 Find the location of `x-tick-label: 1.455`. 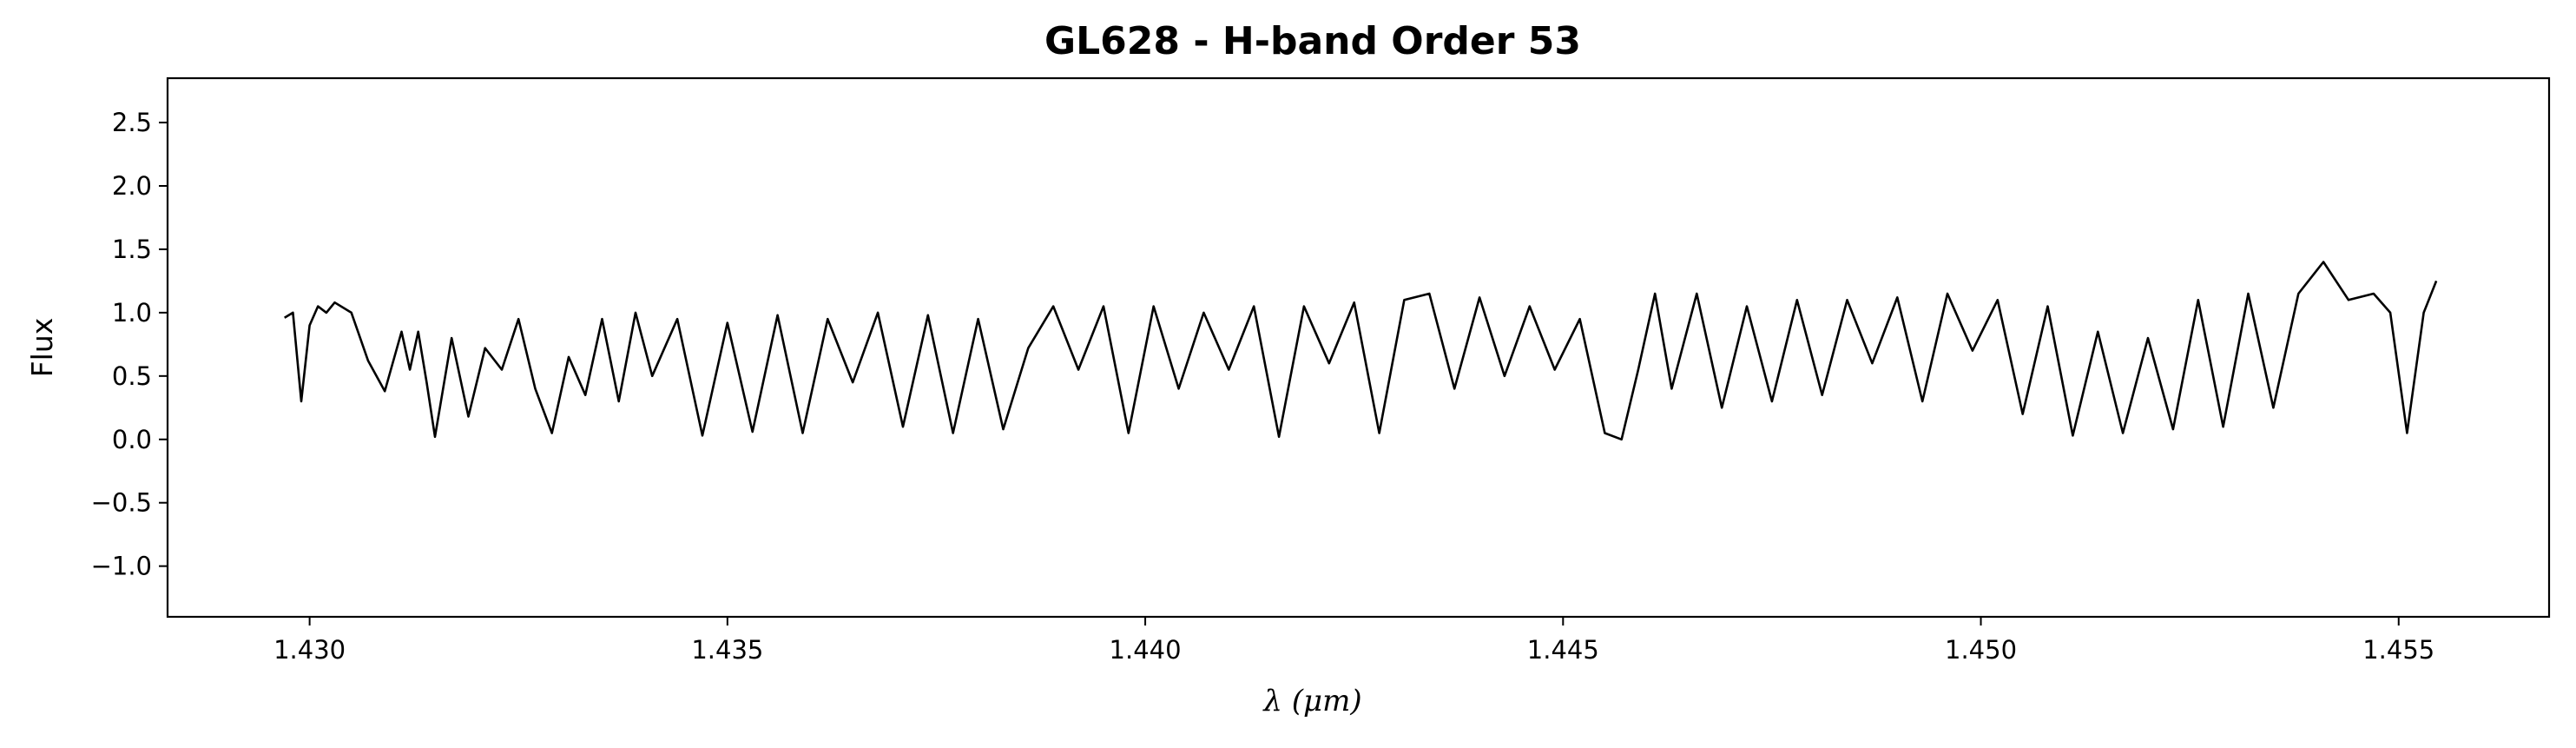

x-tick-label: 1.455 is located at coordinates (2398, 650).